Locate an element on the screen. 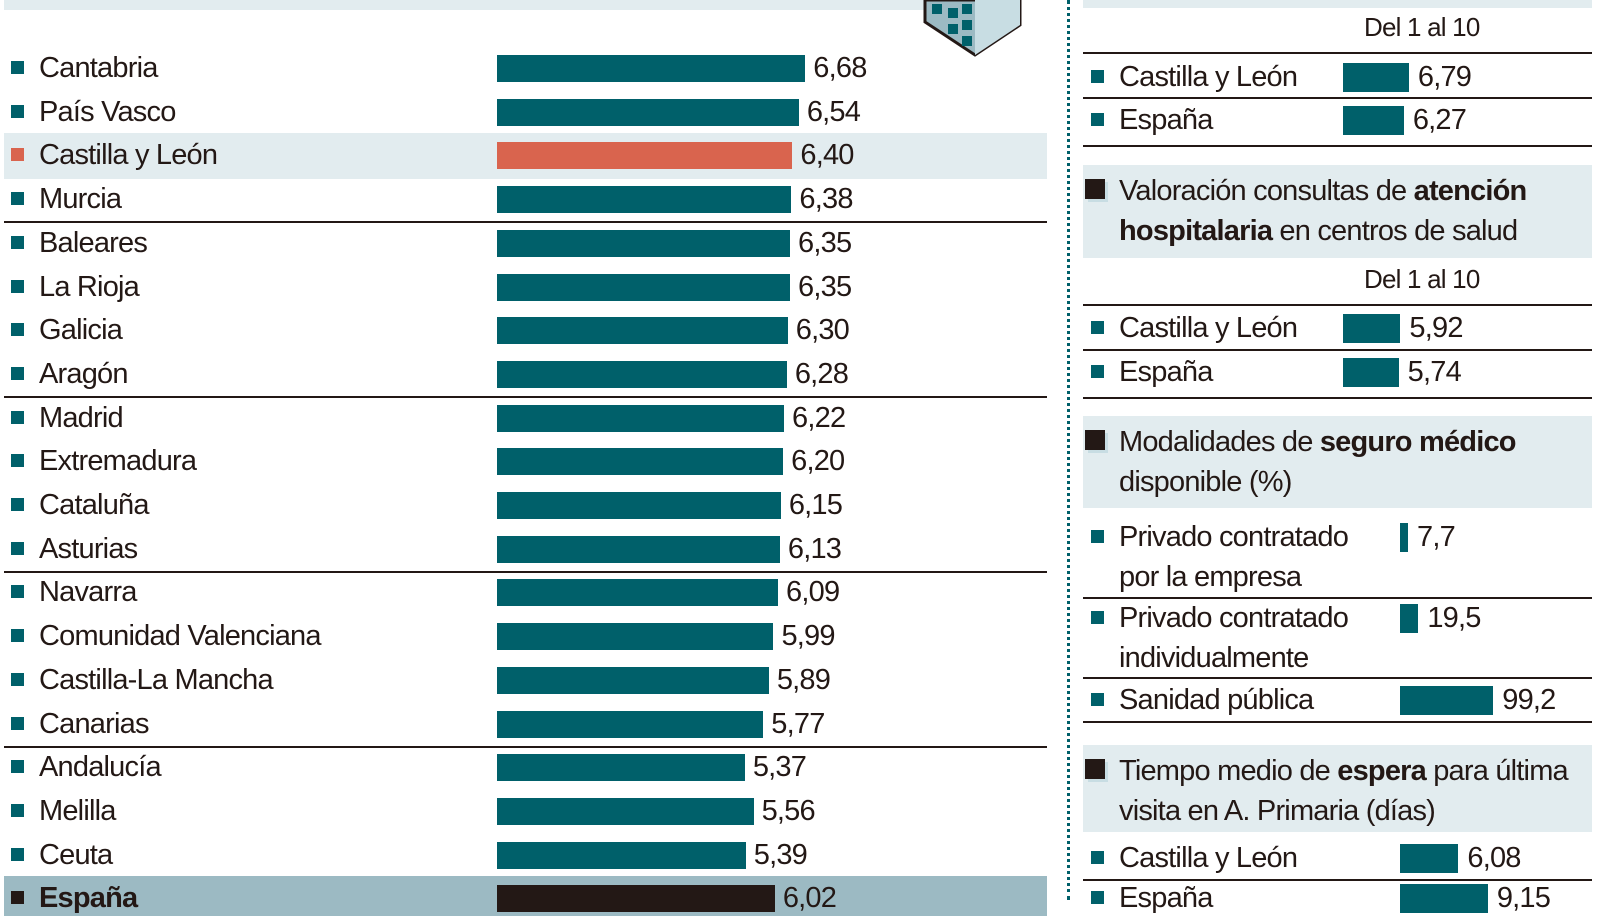 This screenshot has width=1600, height=916. value-label: 5,39 is located at coordinates (780, 854).